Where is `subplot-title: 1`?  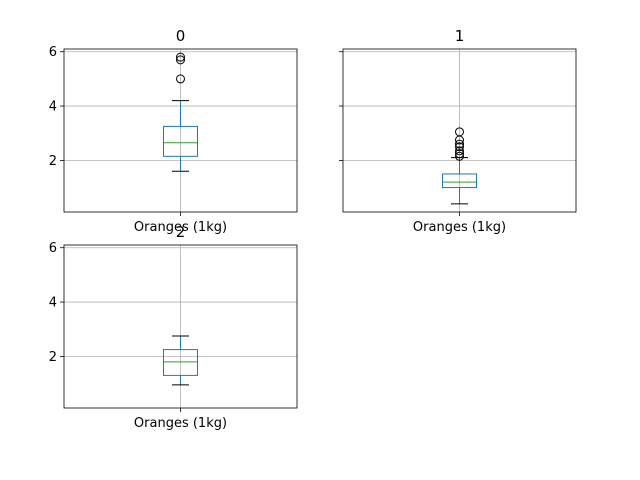
subplot-title: 1 is located at coordinates (460, 36).